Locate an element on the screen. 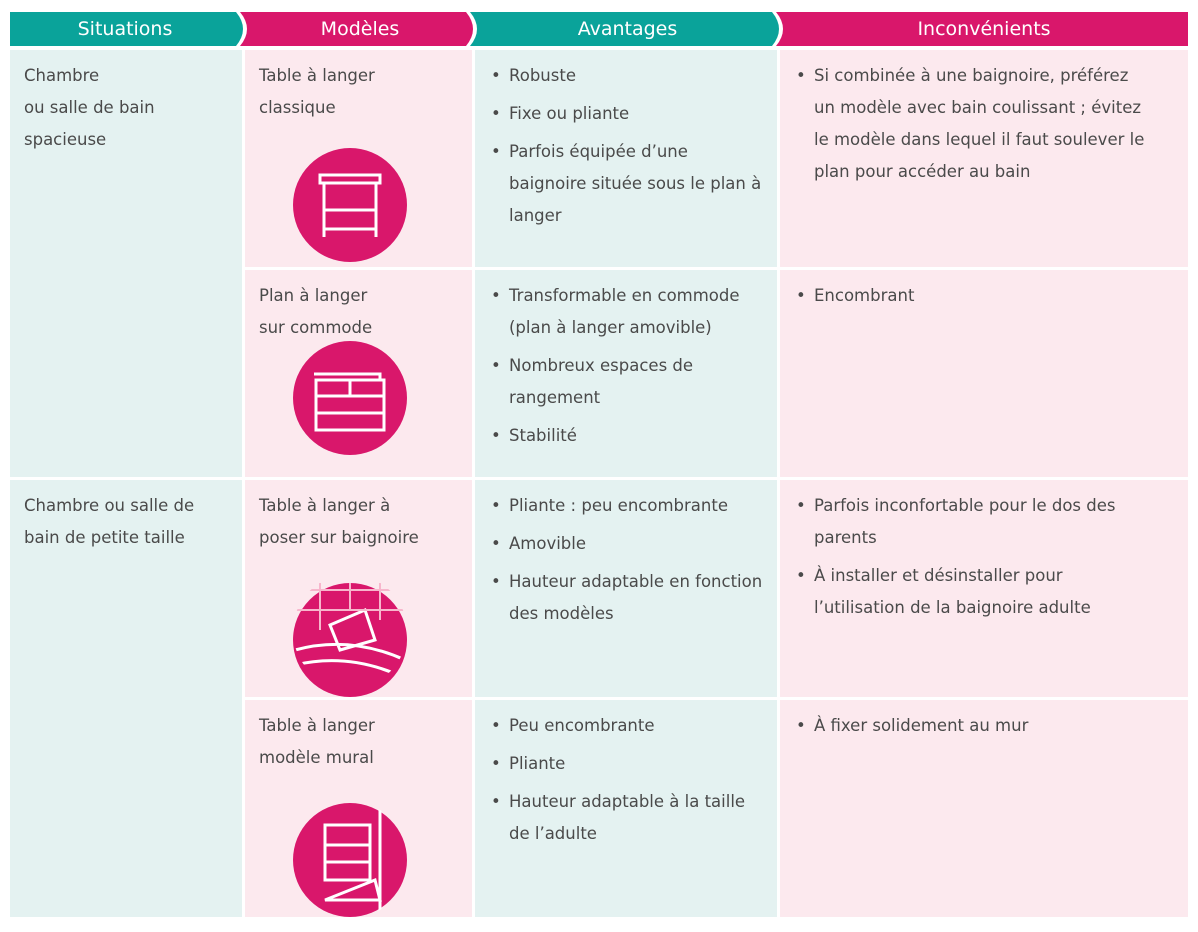 The image size is (1198, 932). drawbacks-cell: À fixer solidement au mur is located at coordinates (984, 808).